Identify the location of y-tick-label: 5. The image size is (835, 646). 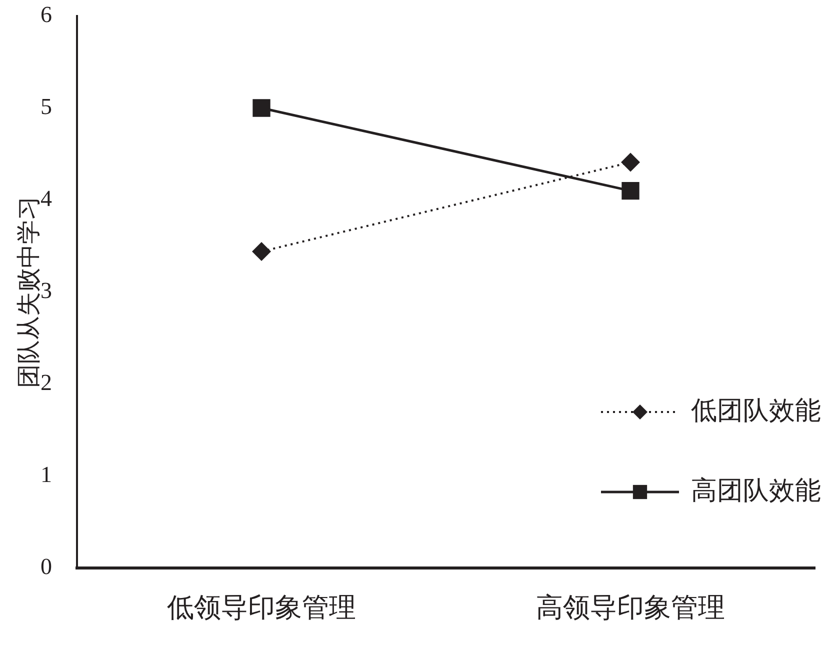
(46, 107).